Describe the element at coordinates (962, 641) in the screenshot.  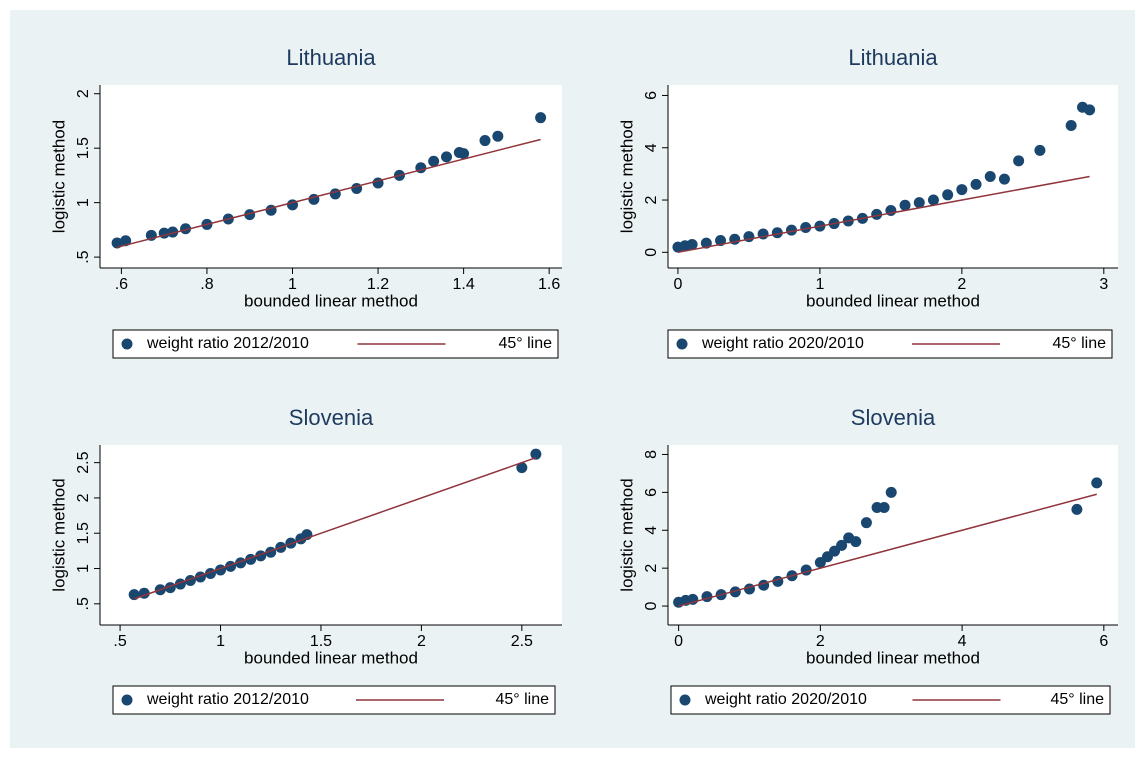
I see `x-tick-label: 4` at that location.